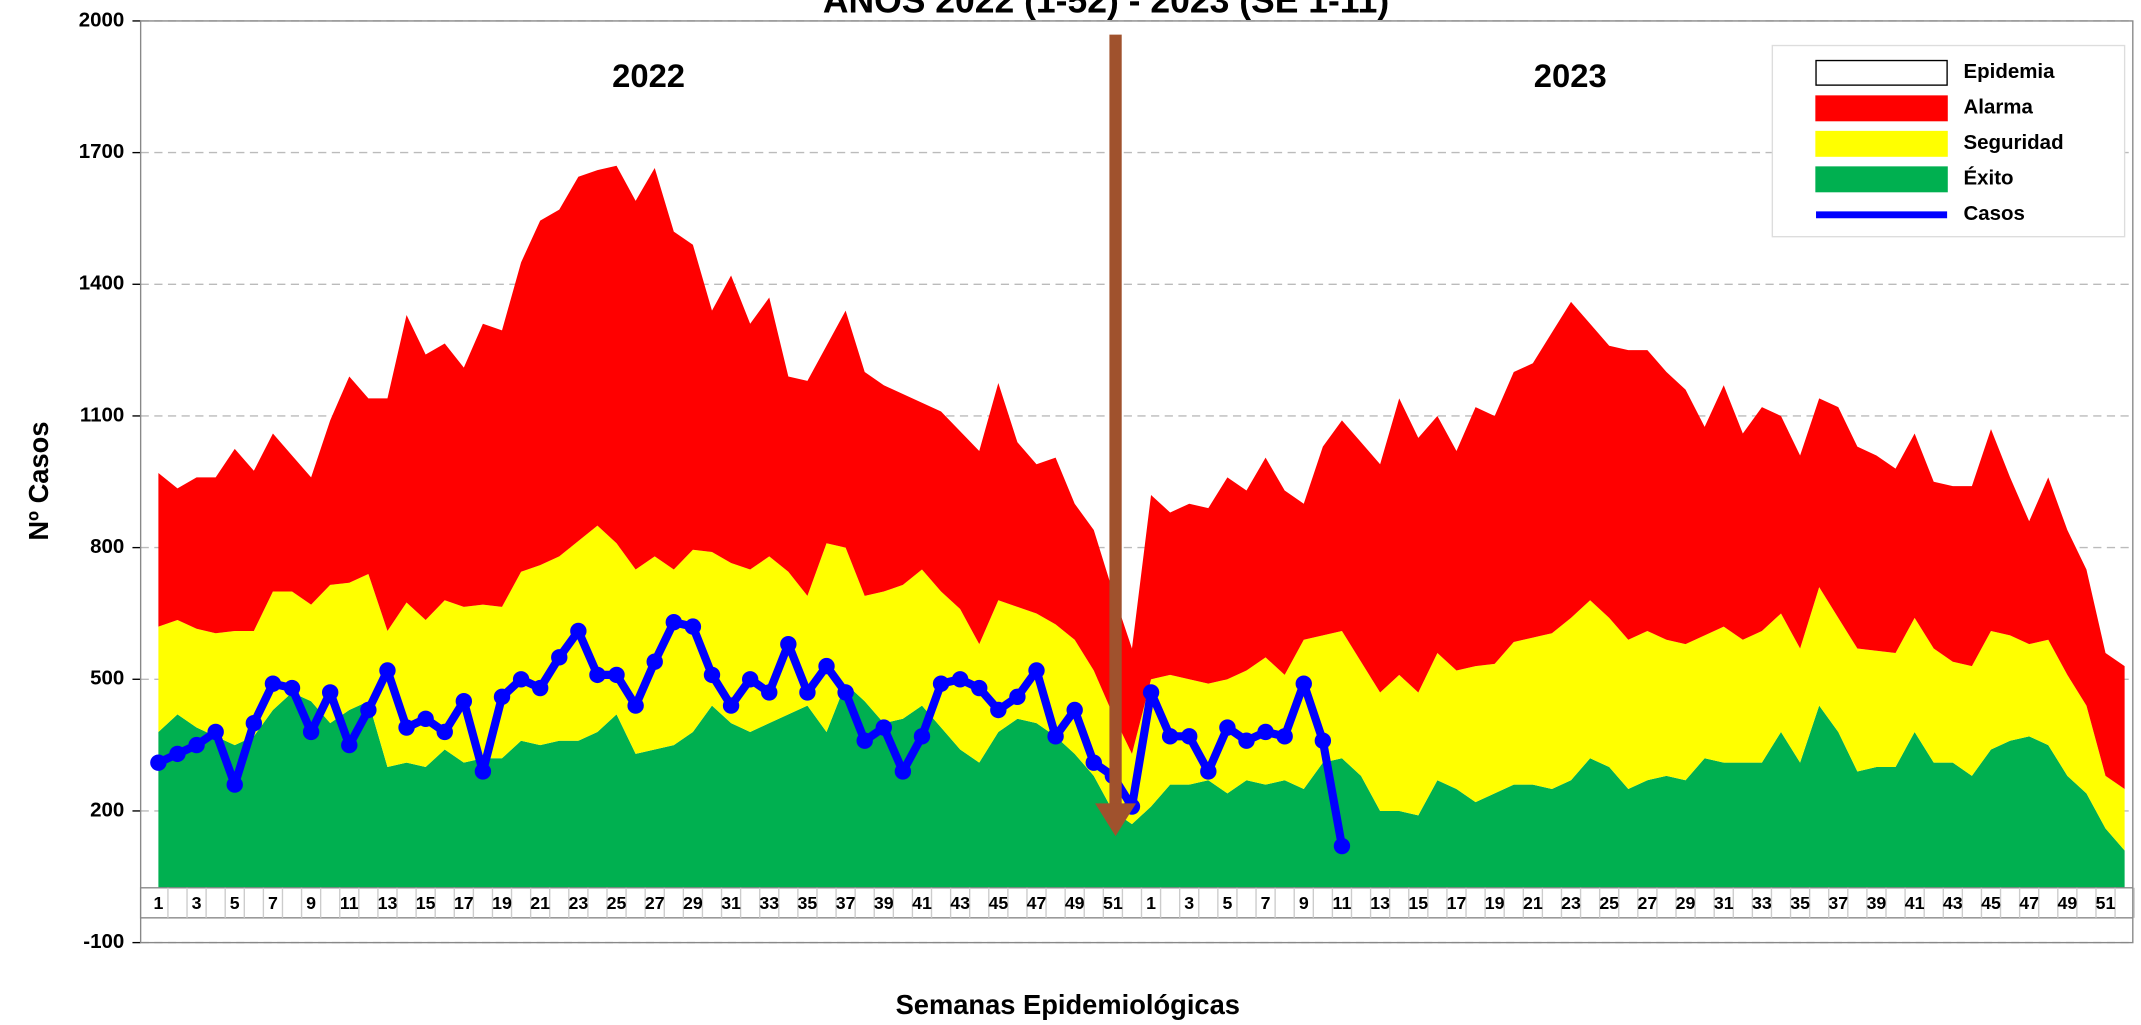  What do you see at coordinates (38, 480) in the screenshot?
I see `y-axis-label: Nº Casos` at bounding box center [38, 480].